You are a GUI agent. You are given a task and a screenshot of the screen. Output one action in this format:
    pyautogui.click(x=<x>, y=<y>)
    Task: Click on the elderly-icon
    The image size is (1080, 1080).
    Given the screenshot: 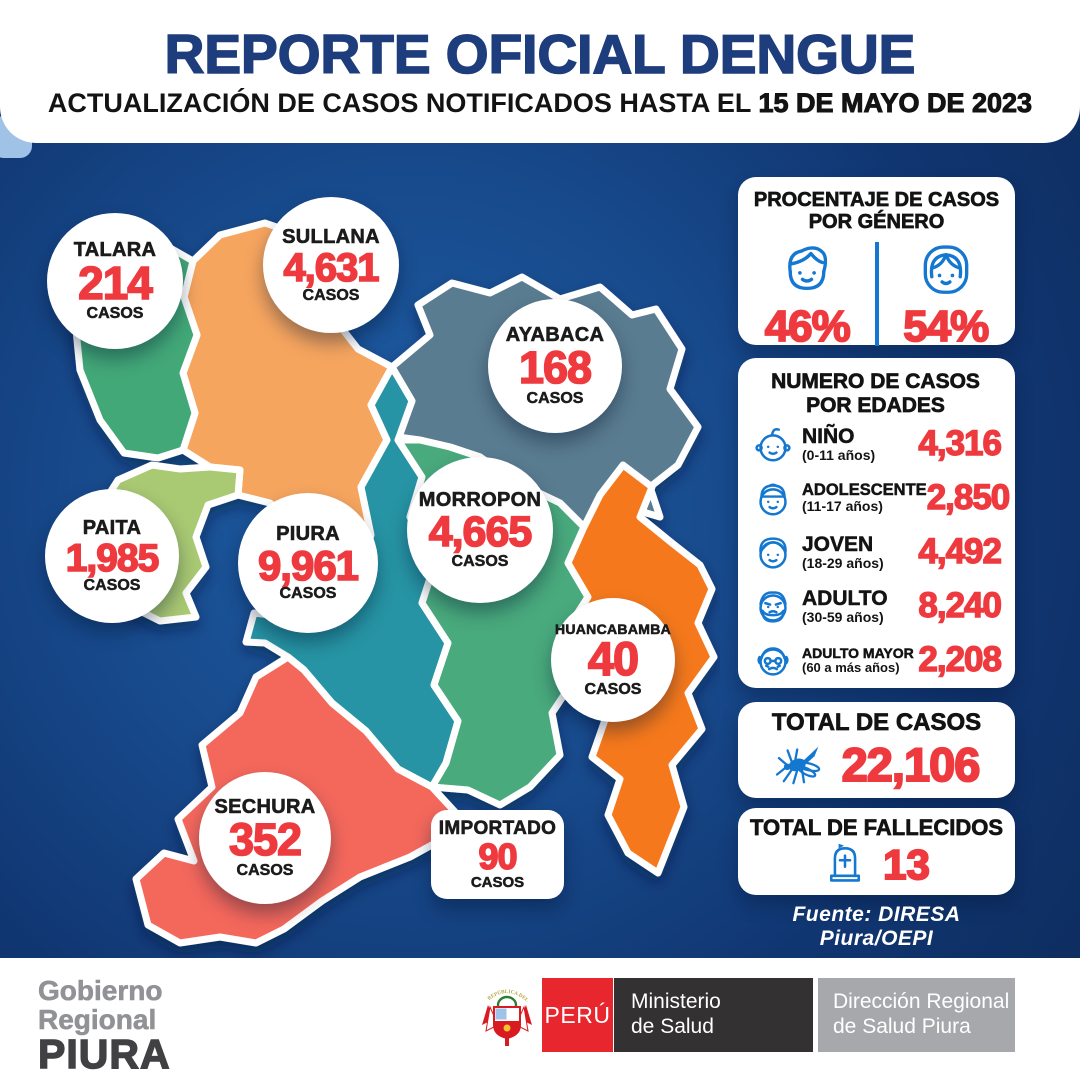 What is the action you would take?
    pyautogui.click(x=773, y=660)
    